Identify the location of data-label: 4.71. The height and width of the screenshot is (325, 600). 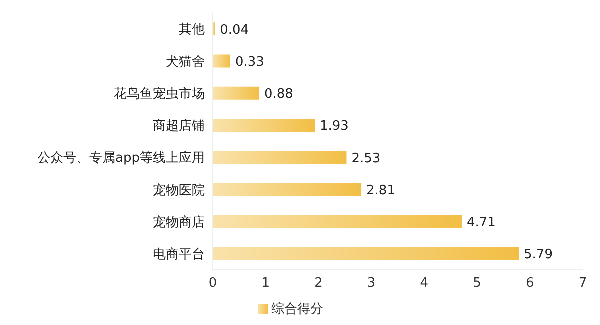
(481, 223).